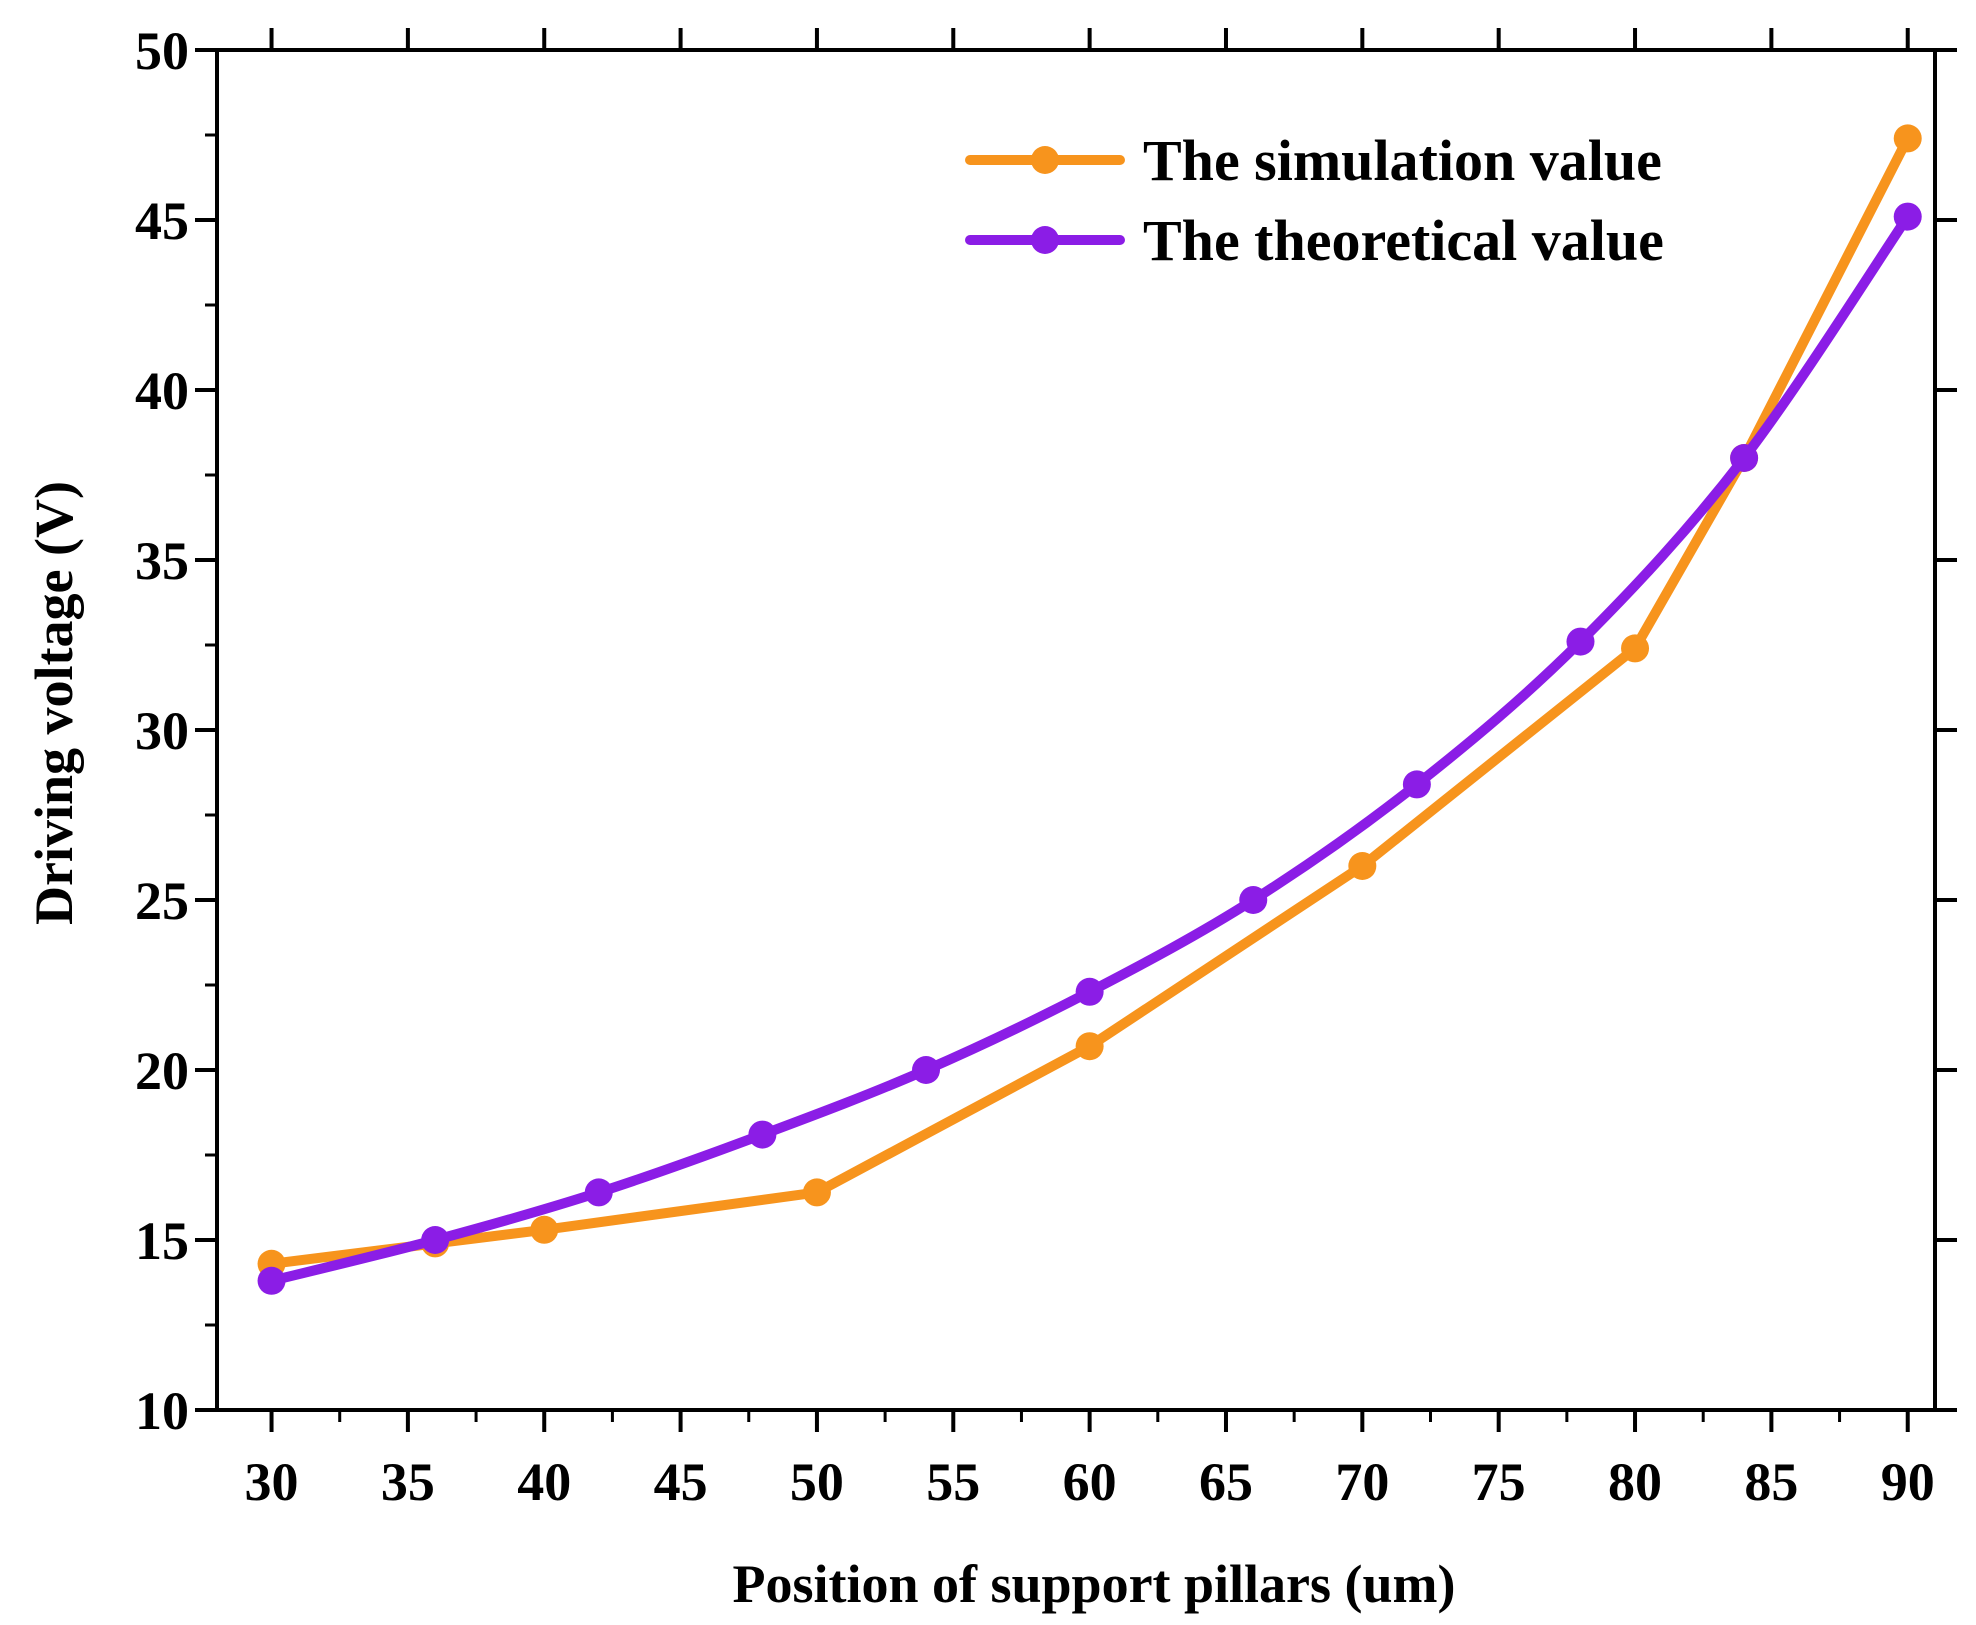 Image resolution: width=1976 pixels, height=1625 pixels. What do you see at coordinates (272, 1482) in the screenshot?
I see `x-tick-label: 30` at bounding box center [272, 1482].